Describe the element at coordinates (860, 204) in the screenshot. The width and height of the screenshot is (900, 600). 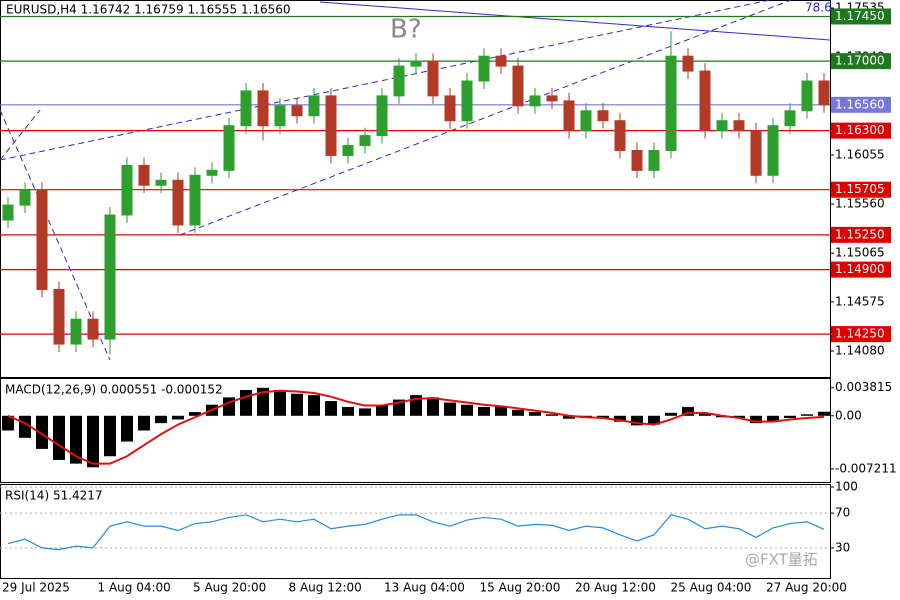
I see `y-tick-label: 1.15560` at that location.